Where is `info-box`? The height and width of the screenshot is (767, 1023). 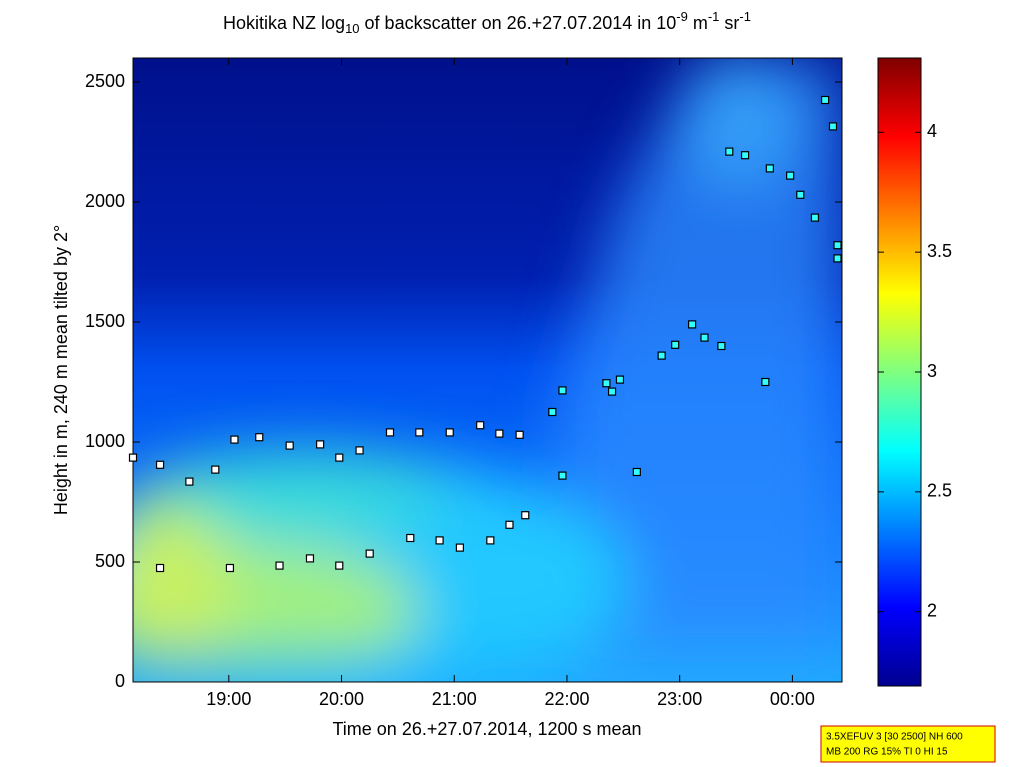 info-box is located at coordinates (908, 744).